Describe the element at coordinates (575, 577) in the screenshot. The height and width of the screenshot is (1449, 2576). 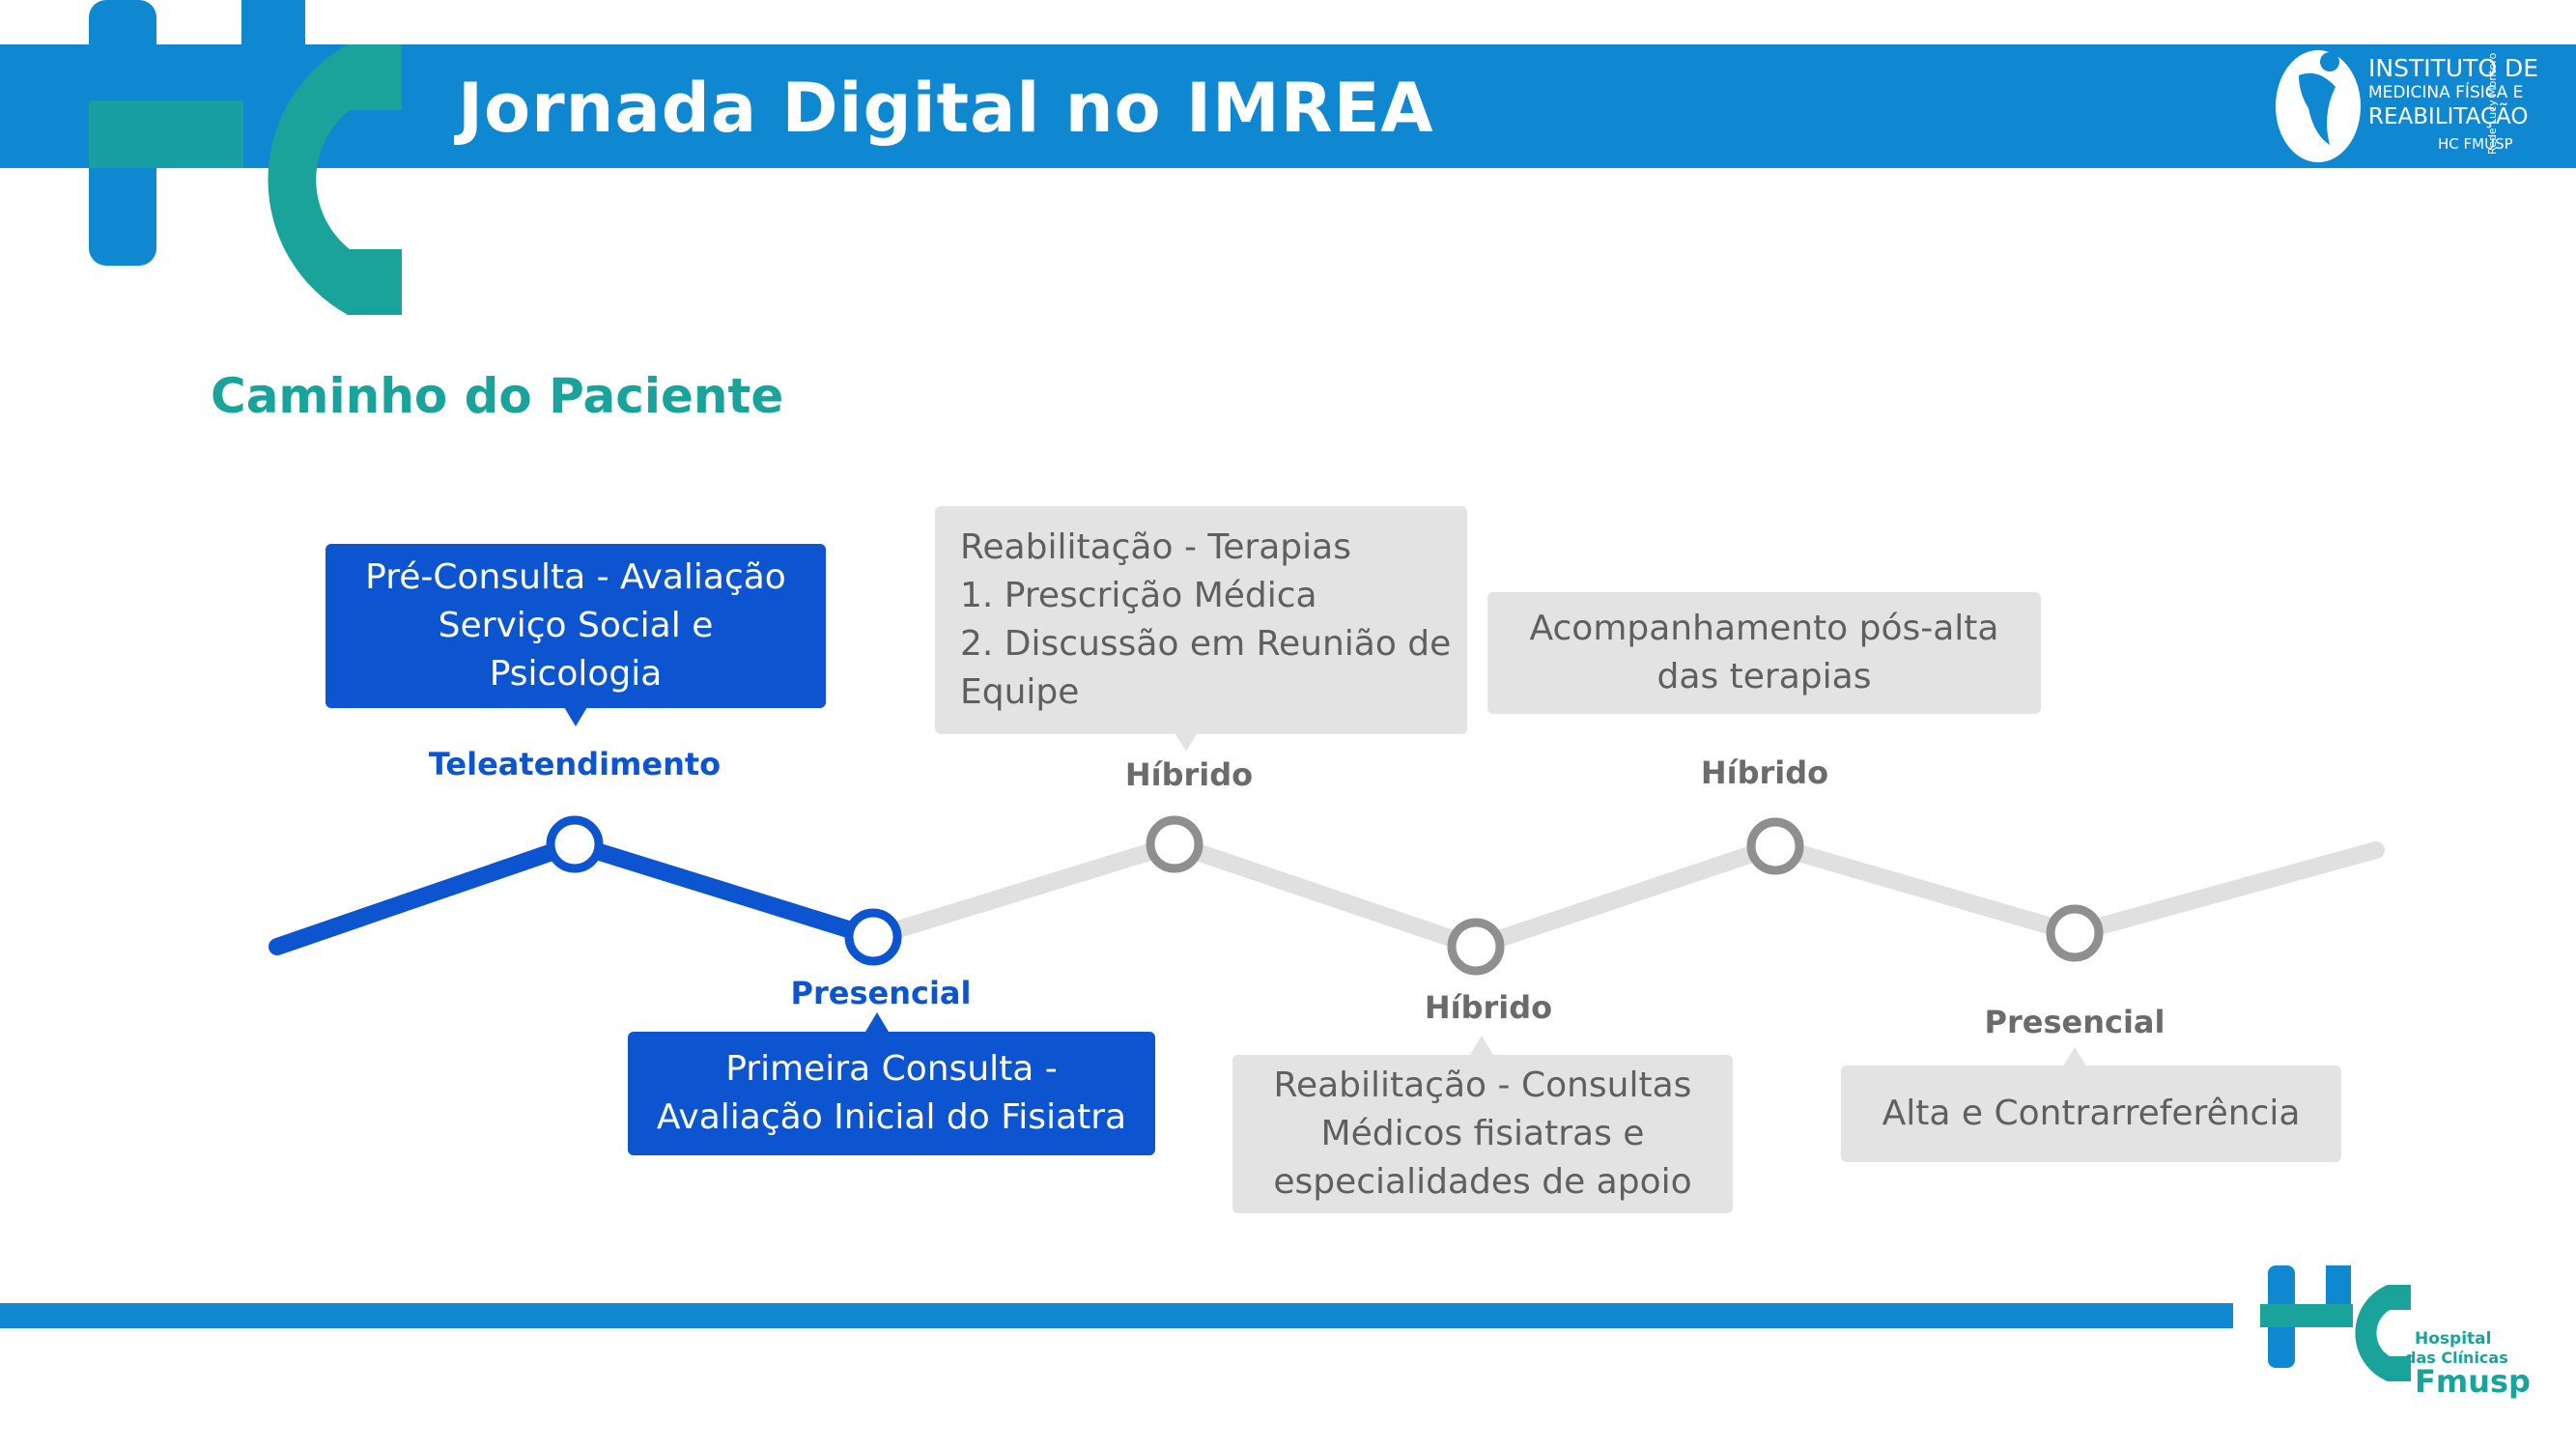
I see `step-line: Pré-Consulta - Avaliação` at that location.